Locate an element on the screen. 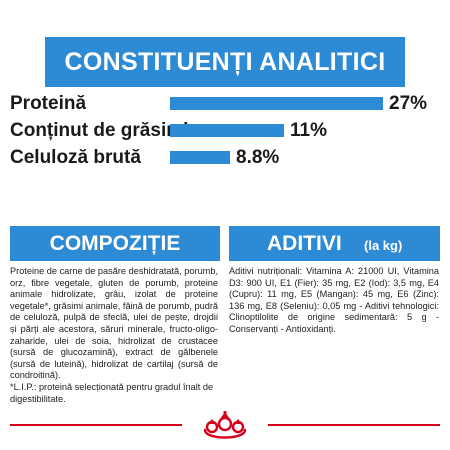 The width and height of the screenshot is (450, 450). composition-banner: COMPOZIȚIE is located at coordinates (115, 243).